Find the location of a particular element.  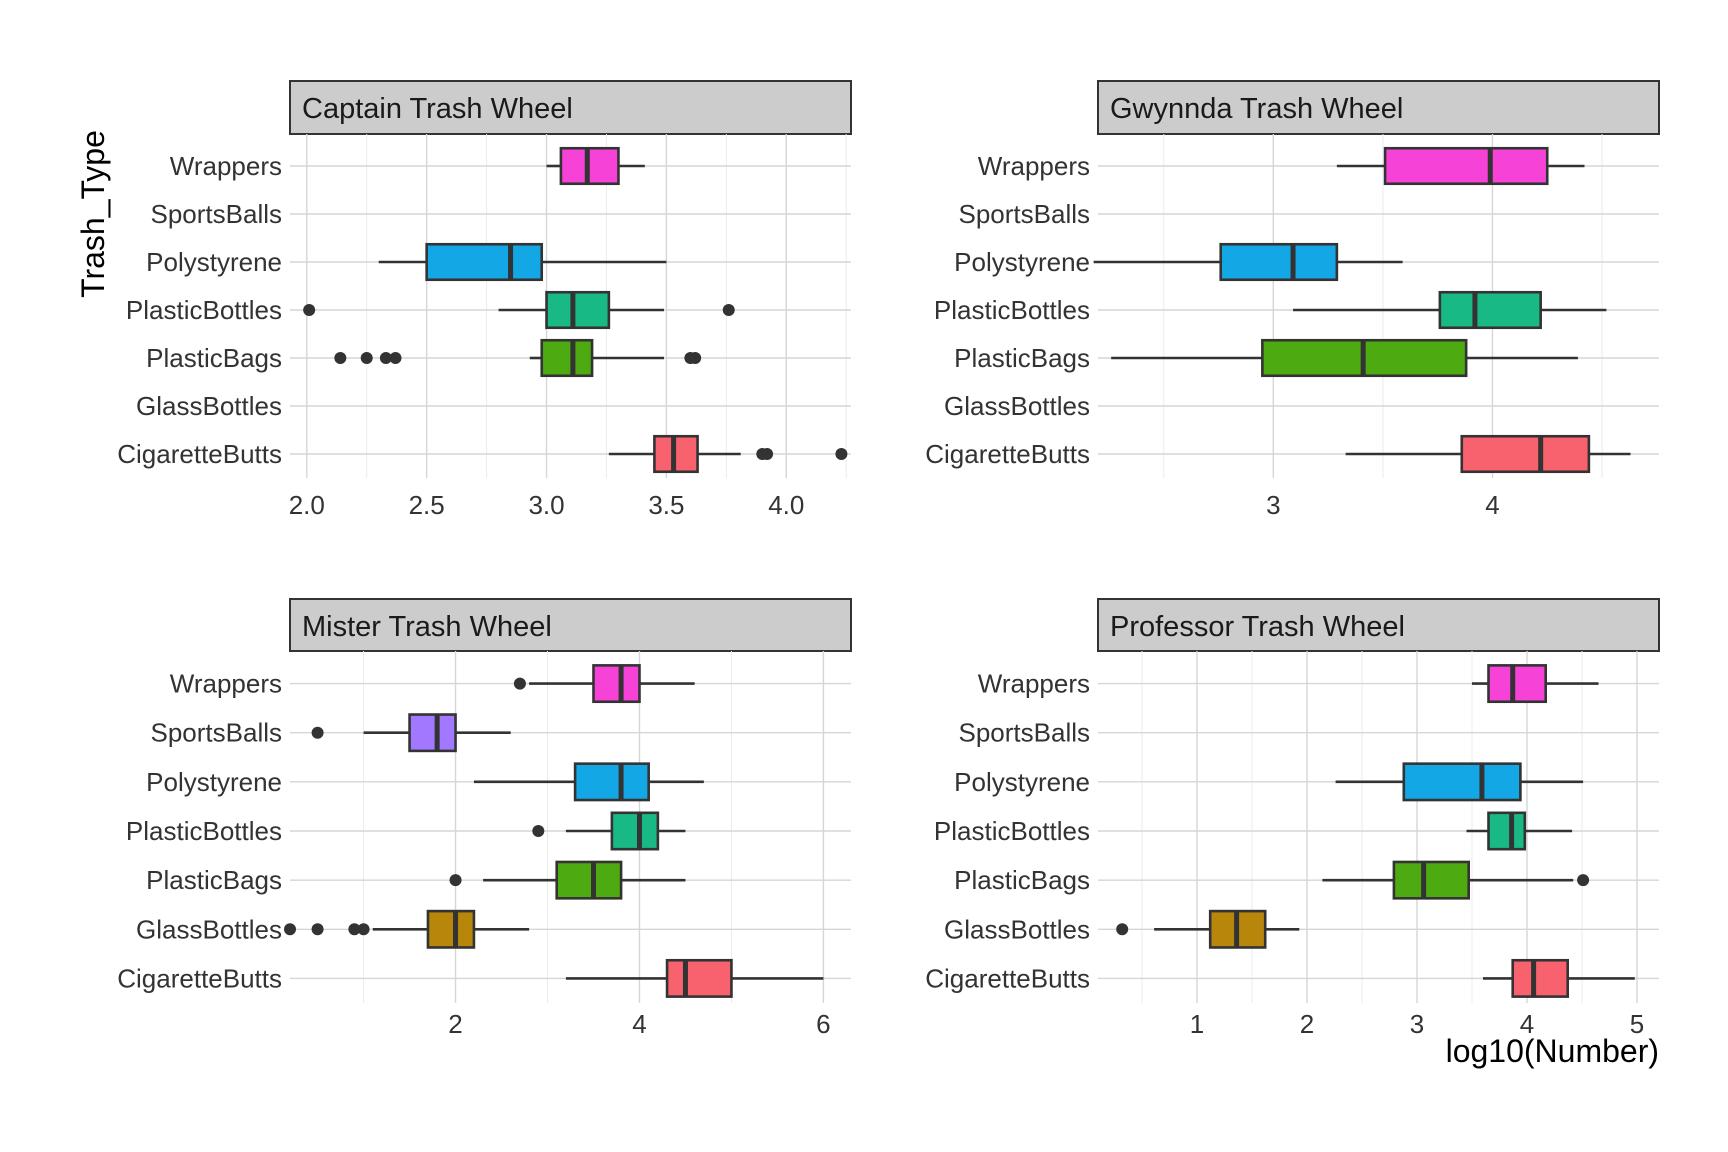

y-axis-title: Trash_Type is located at coordinates (93, 214).